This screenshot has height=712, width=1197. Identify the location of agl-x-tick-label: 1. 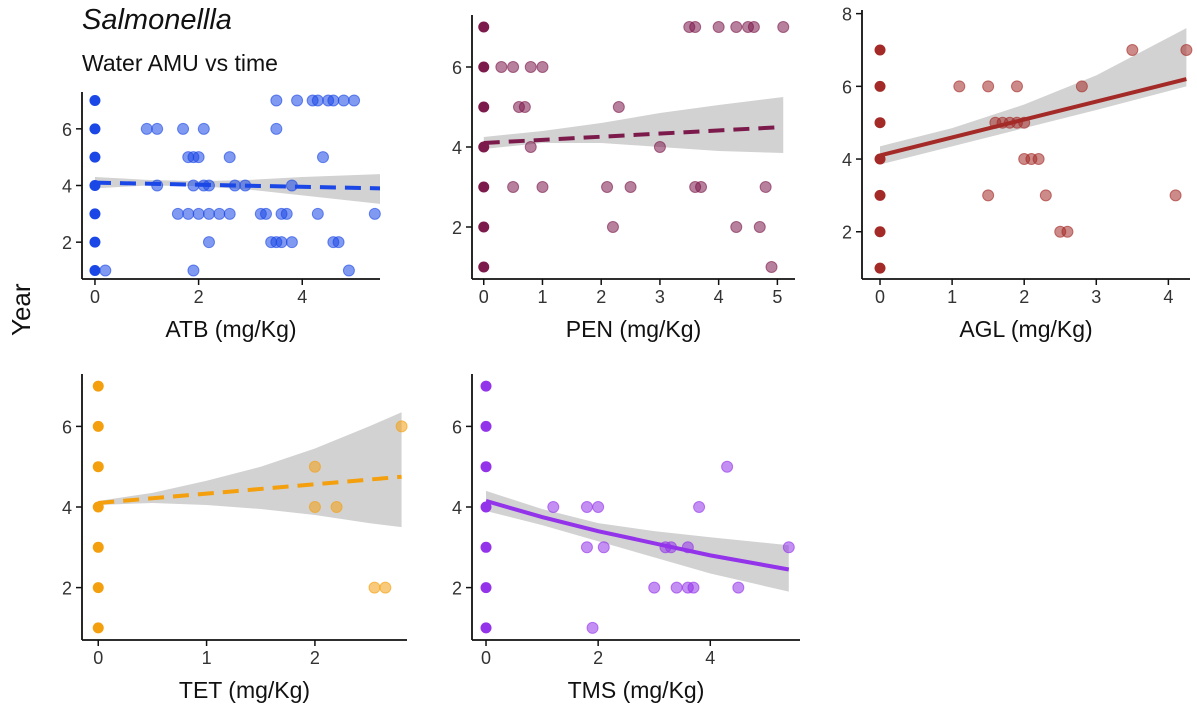
(952, 297).